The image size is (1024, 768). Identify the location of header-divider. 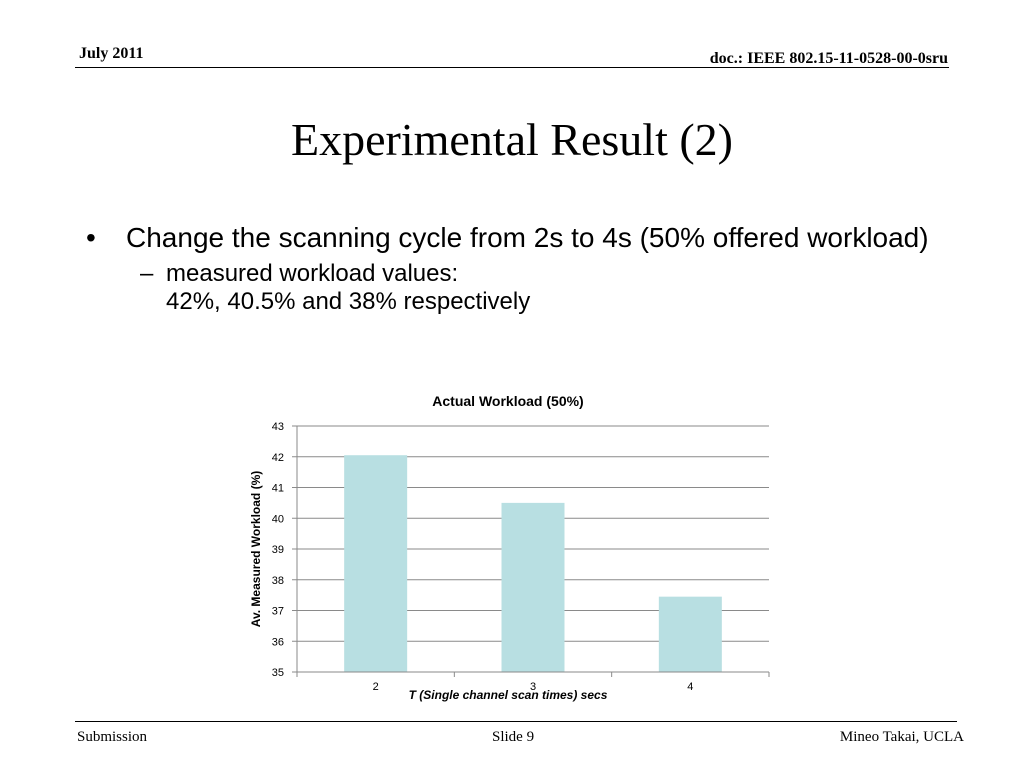
(512, 67).